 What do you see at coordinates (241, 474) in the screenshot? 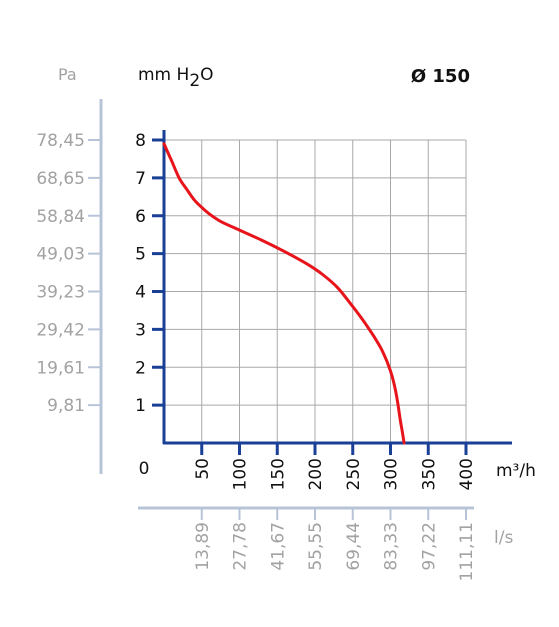
I see `x-tick-label: 100` at bounding box center [241, 474].